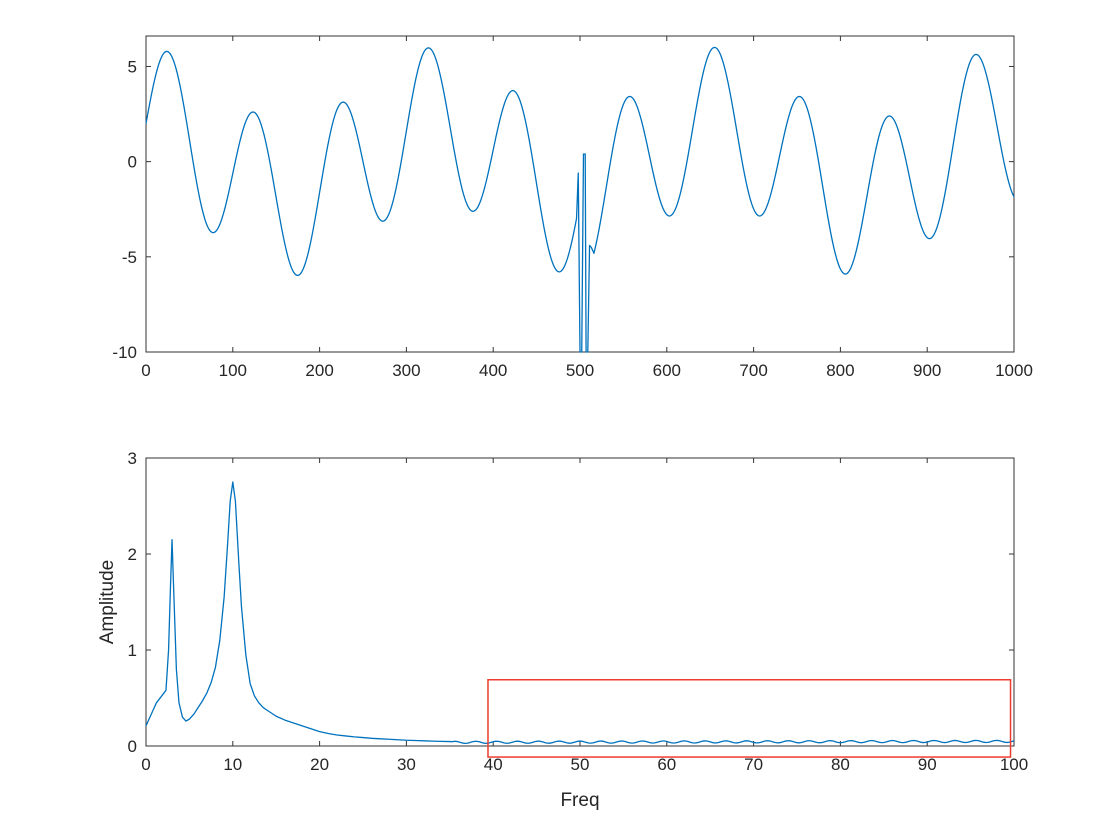 Image resolution: width=1120 pixels, height=840 pixels. Describe the element at coordinates (129, 257) in the screenshot. I see `y-tick-label: -5` at that location.